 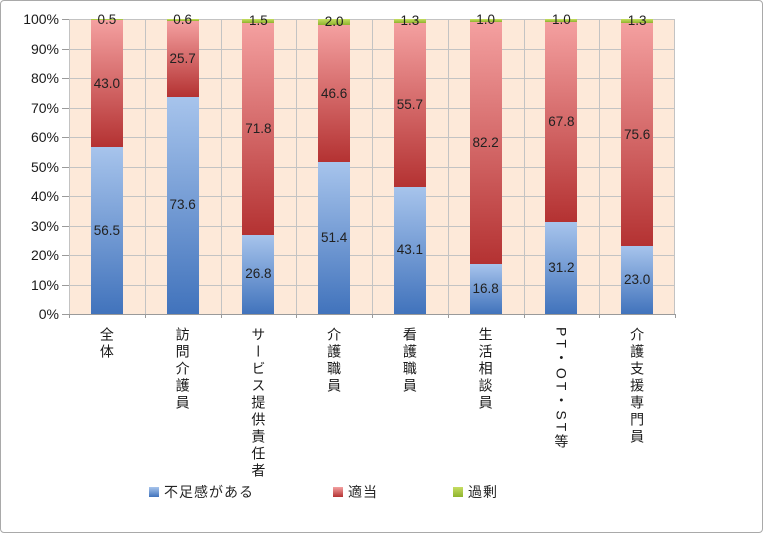 What do you see at coordinates (363, 492) in the screenshot?
I see `legend-label: 適当` at bounding box center [363, 492].